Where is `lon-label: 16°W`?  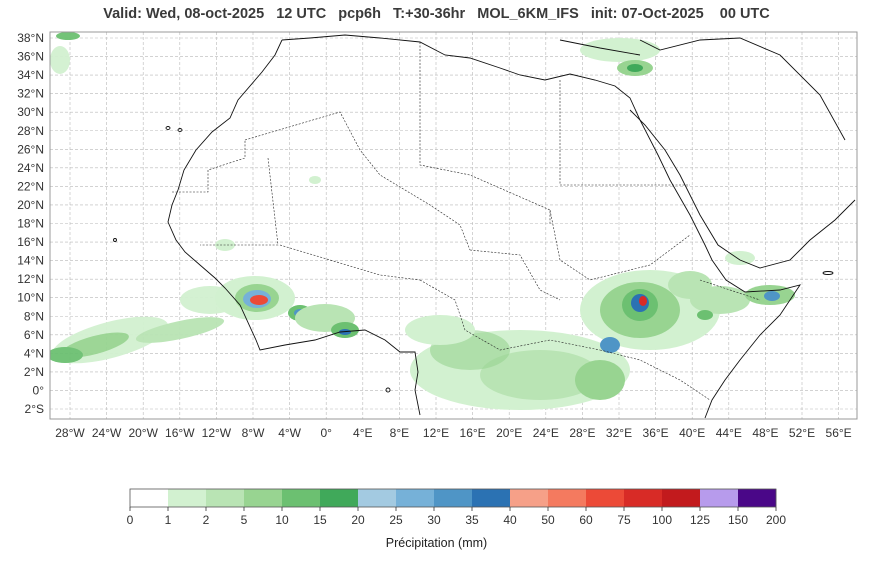 lon-label: 16°W is located at coordinates (180, 433).